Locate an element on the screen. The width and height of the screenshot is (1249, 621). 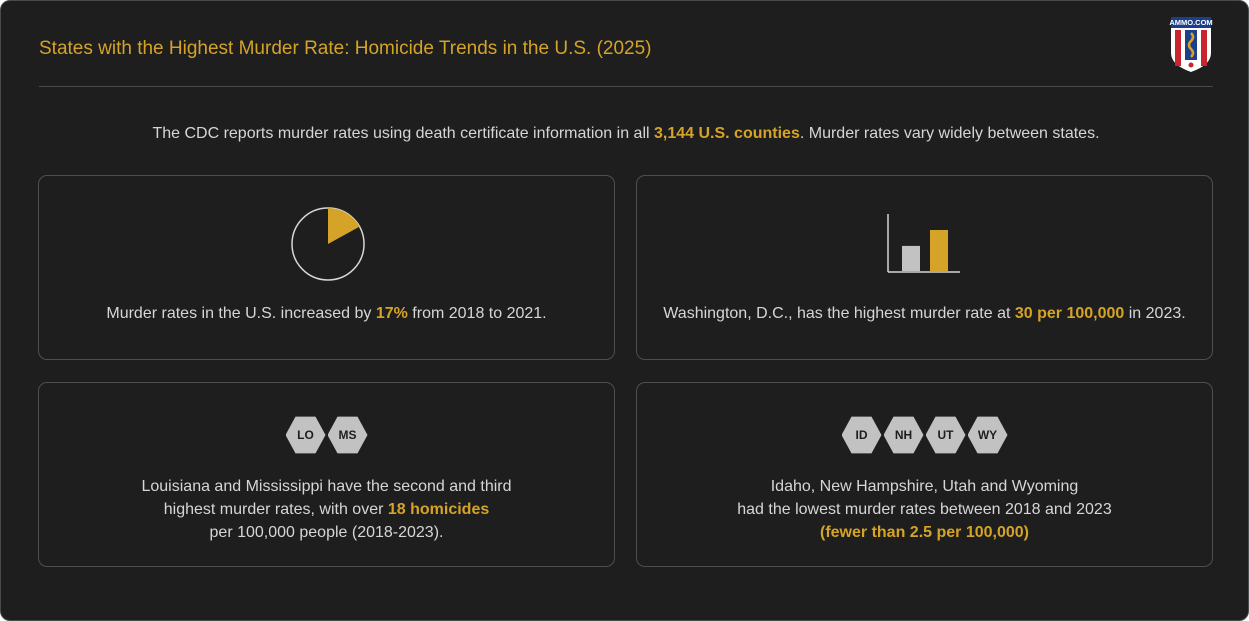
pie-slice-highlight is located at coordinates (344, 226).